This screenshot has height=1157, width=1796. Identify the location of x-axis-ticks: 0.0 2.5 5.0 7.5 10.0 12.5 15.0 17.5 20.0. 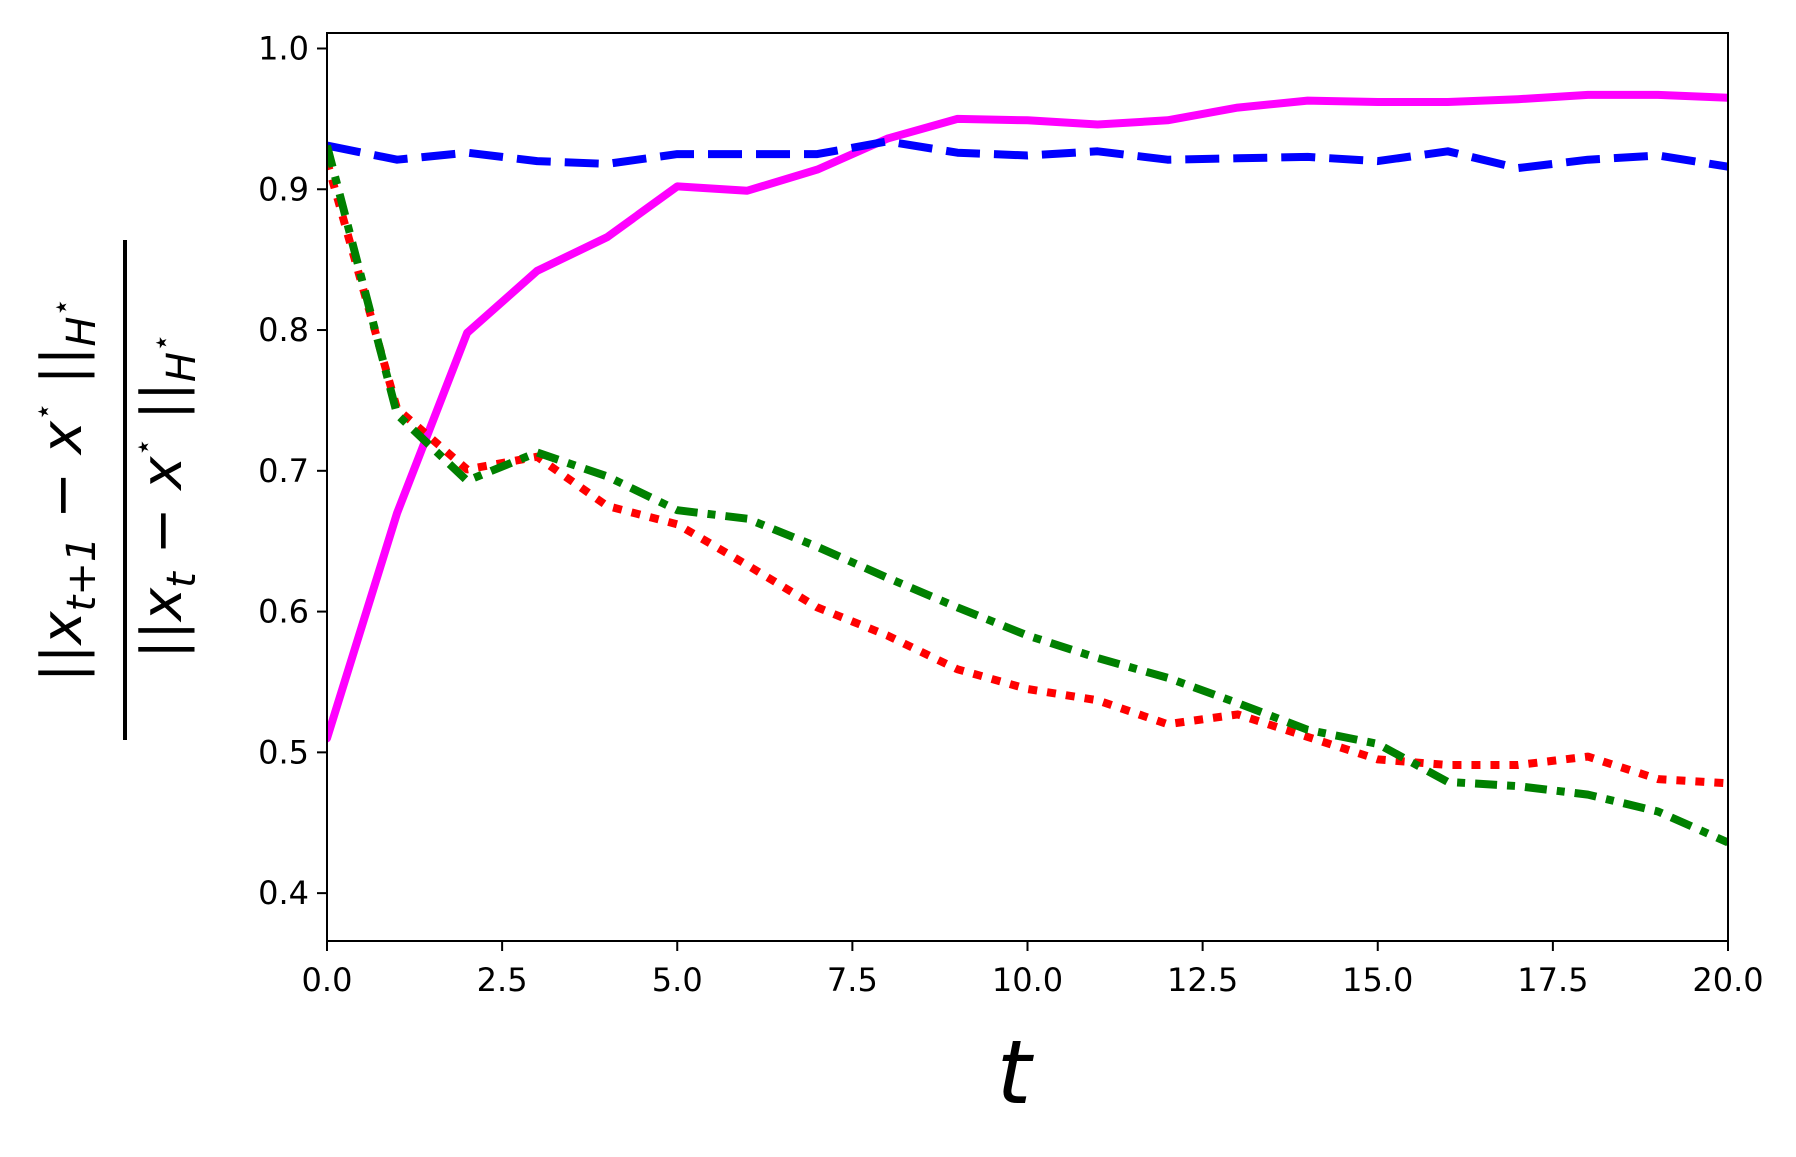
(1033, 970).